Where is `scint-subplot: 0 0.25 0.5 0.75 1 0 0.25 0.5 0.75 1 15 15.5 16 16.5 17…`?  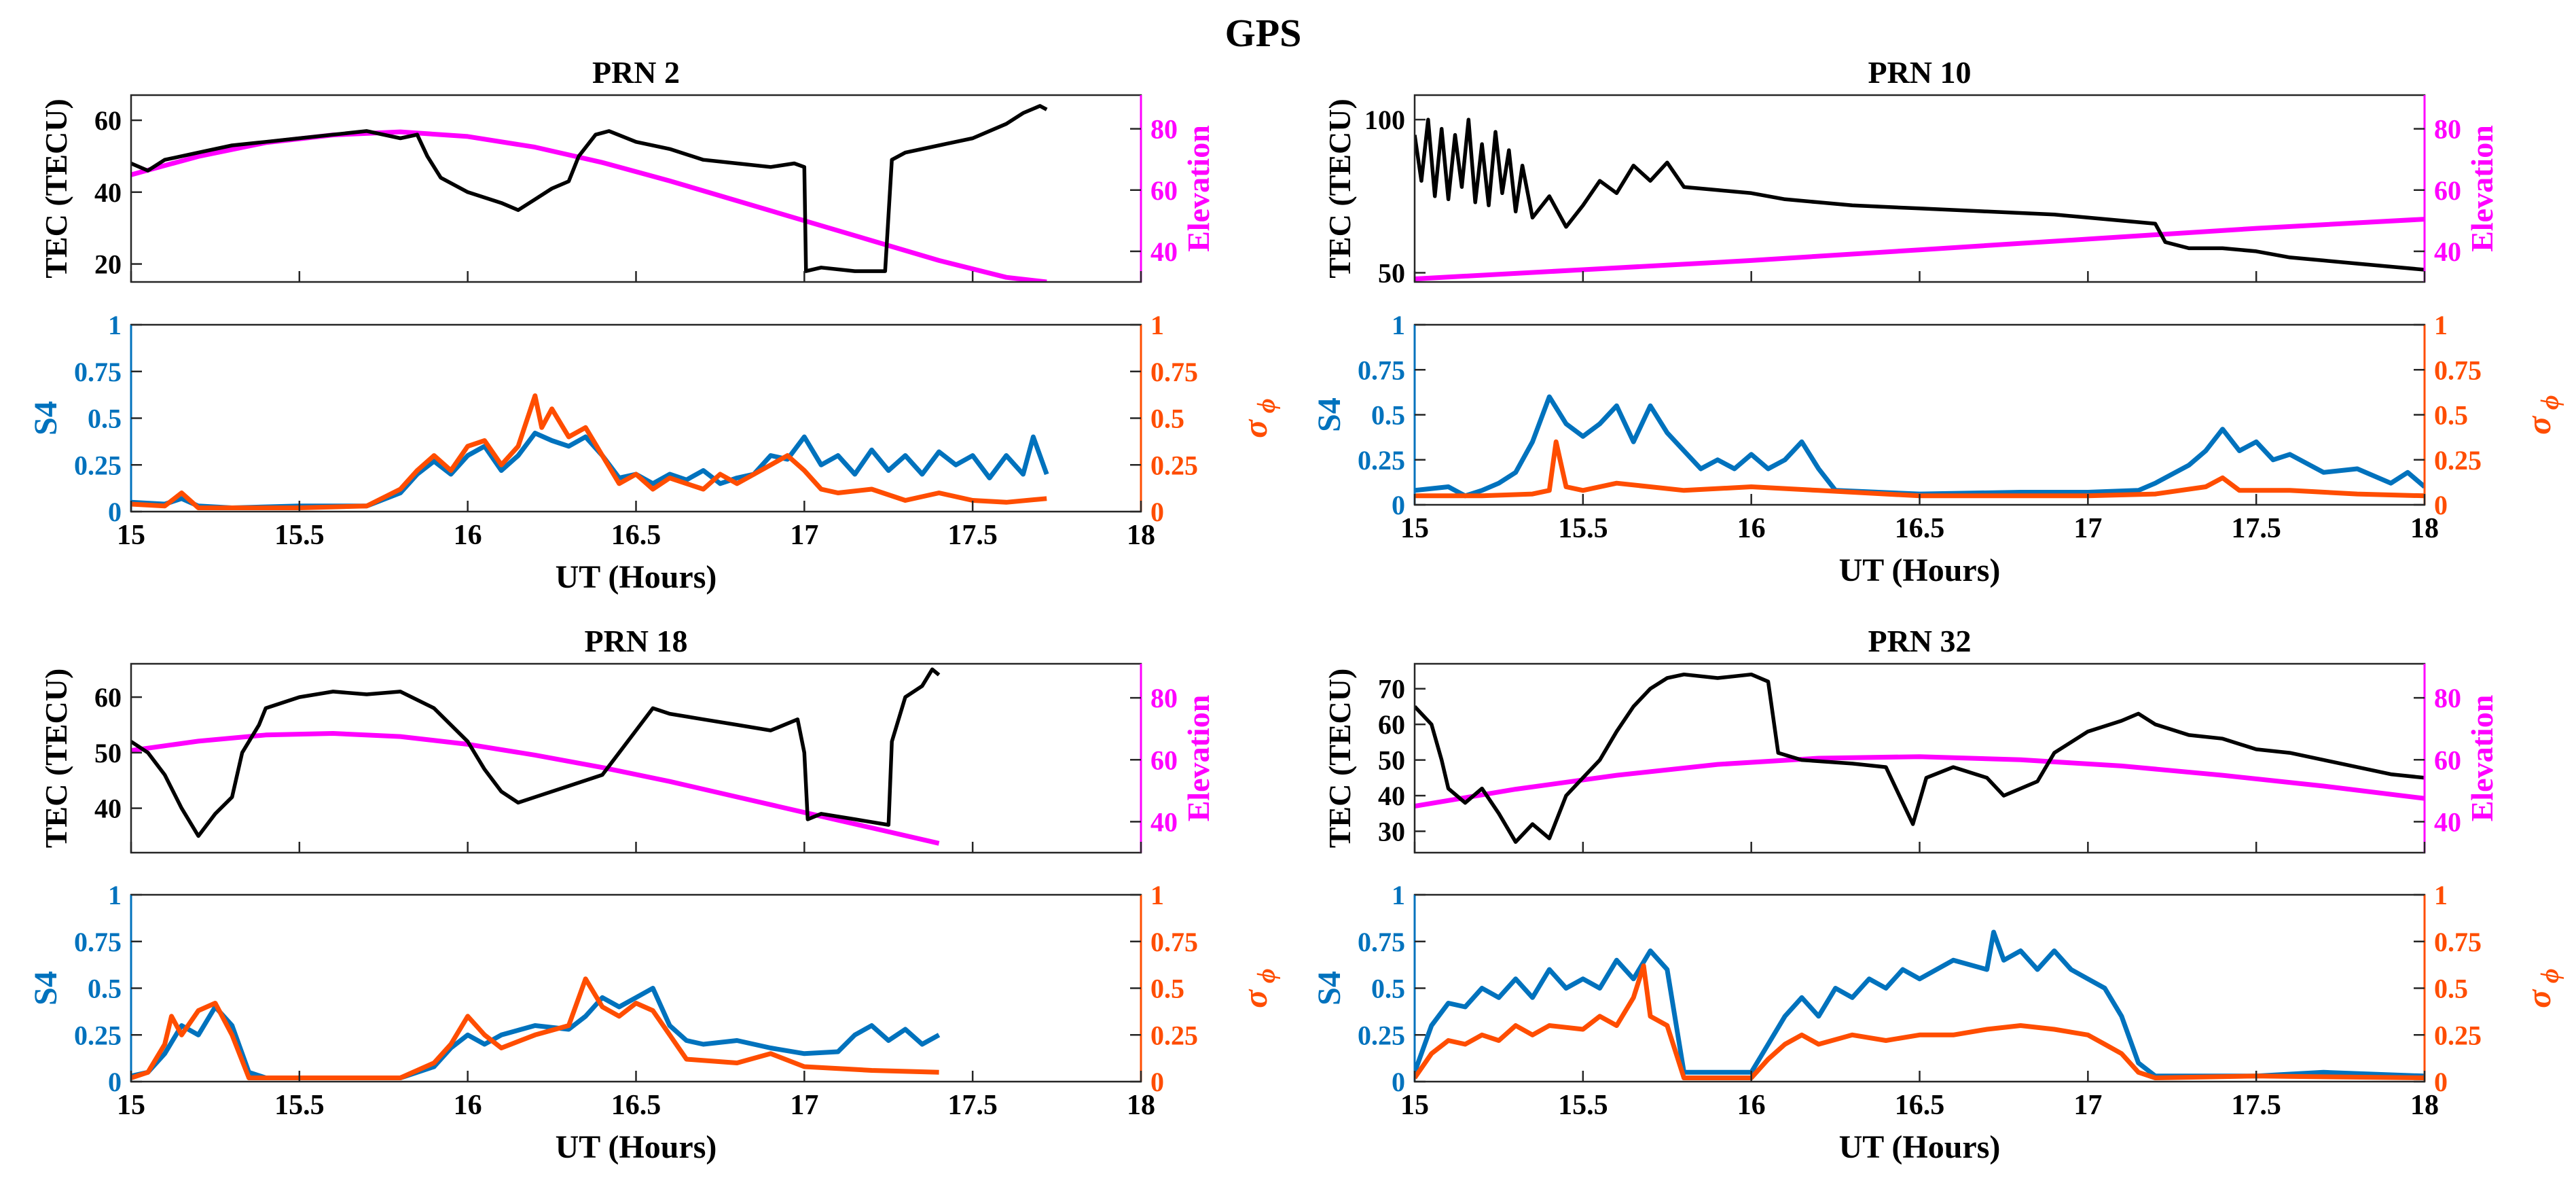
scint-subplot: 0 0.25 0.5 0.75 1 0 0.25 0.5 0.75 1 15 15.5 16 16.5 17… is located at coordinates (654, 1022).